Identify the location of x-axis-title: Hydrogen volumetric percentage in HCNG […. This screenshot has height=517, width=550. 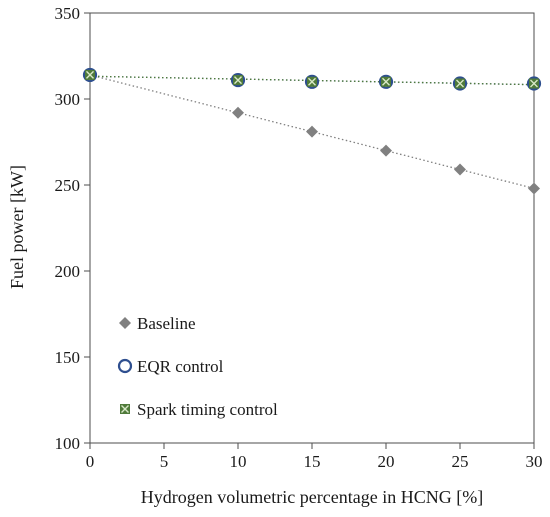
(312, 497).